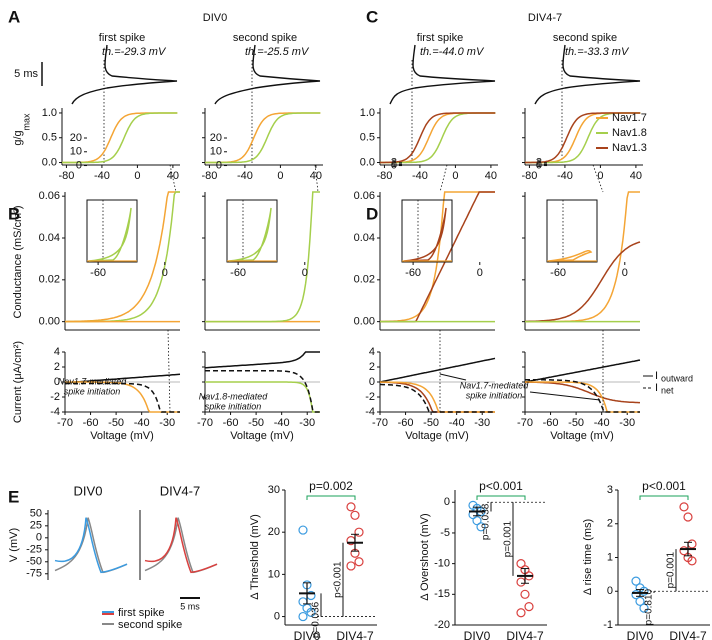 Image resolution: width=712 pixels, height=640 pixels. What do you see at coordinates (367, 138) in the screenshot?
I see `y-tick-label: 0.5` at bounding box center [367, 138].